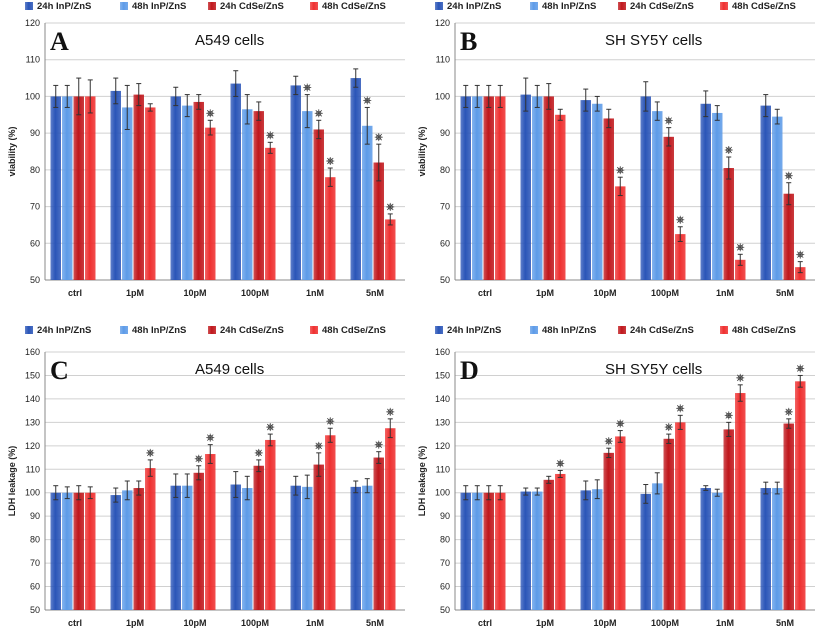  Describe the element at coordinates (604, 623) in the screenshot. I see `x-tick-label: 10pM` at that location.